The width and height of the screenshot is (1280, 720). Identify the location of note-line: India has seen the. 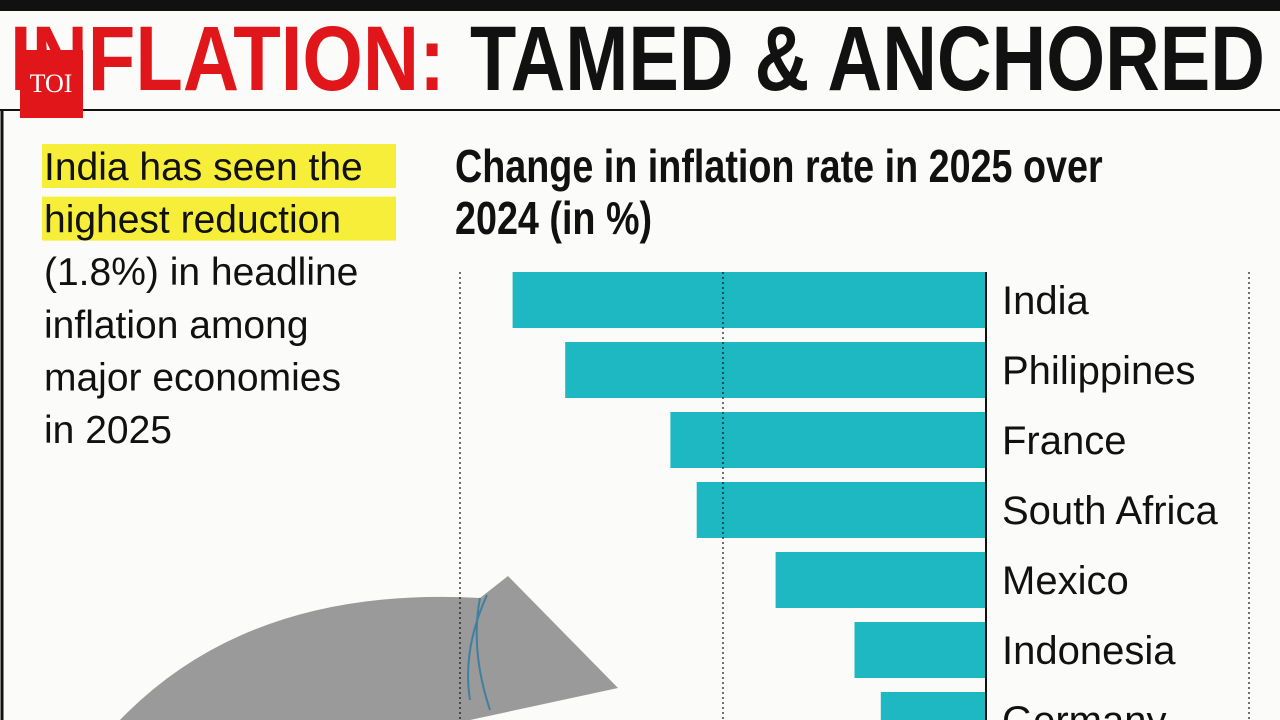
(203, 167).